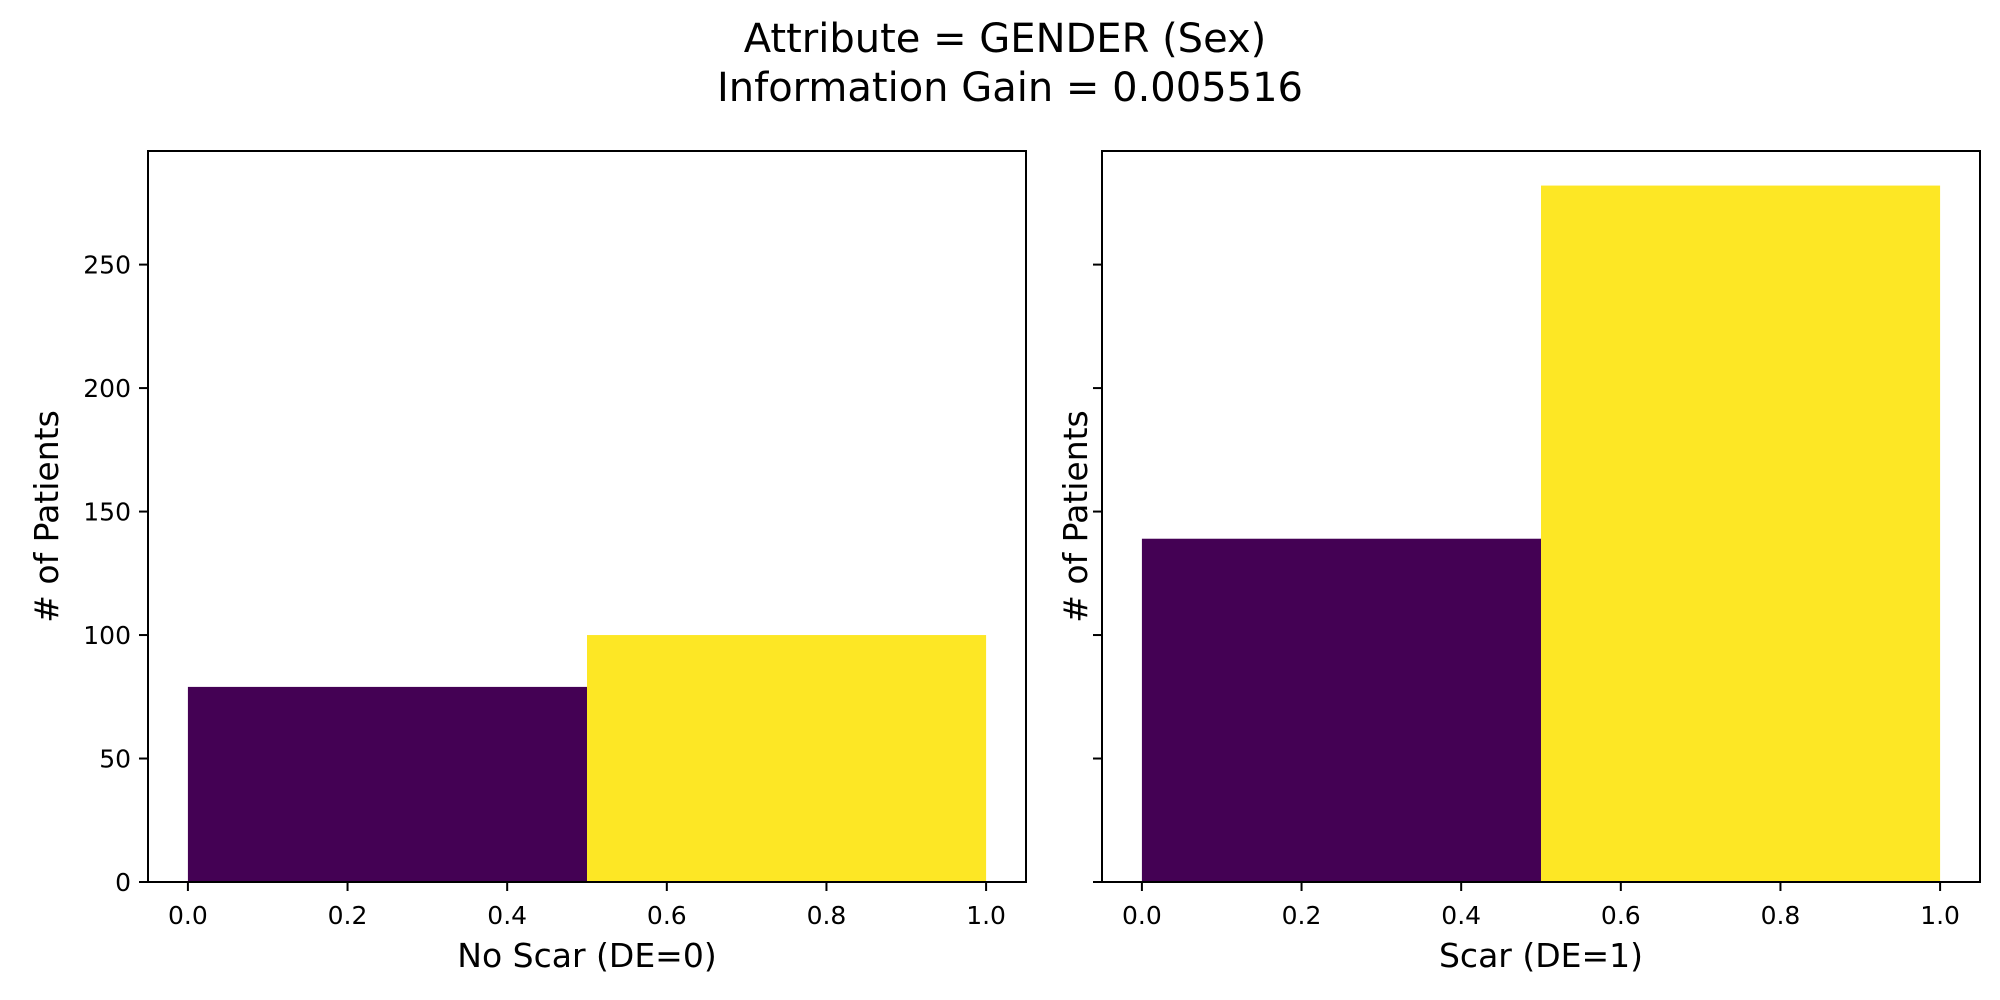 This screenshot has height=1000, width=2000. Describe the element at coordinates (107, 635) in the screenshot. I see `y-tick-label: 100` at that location.